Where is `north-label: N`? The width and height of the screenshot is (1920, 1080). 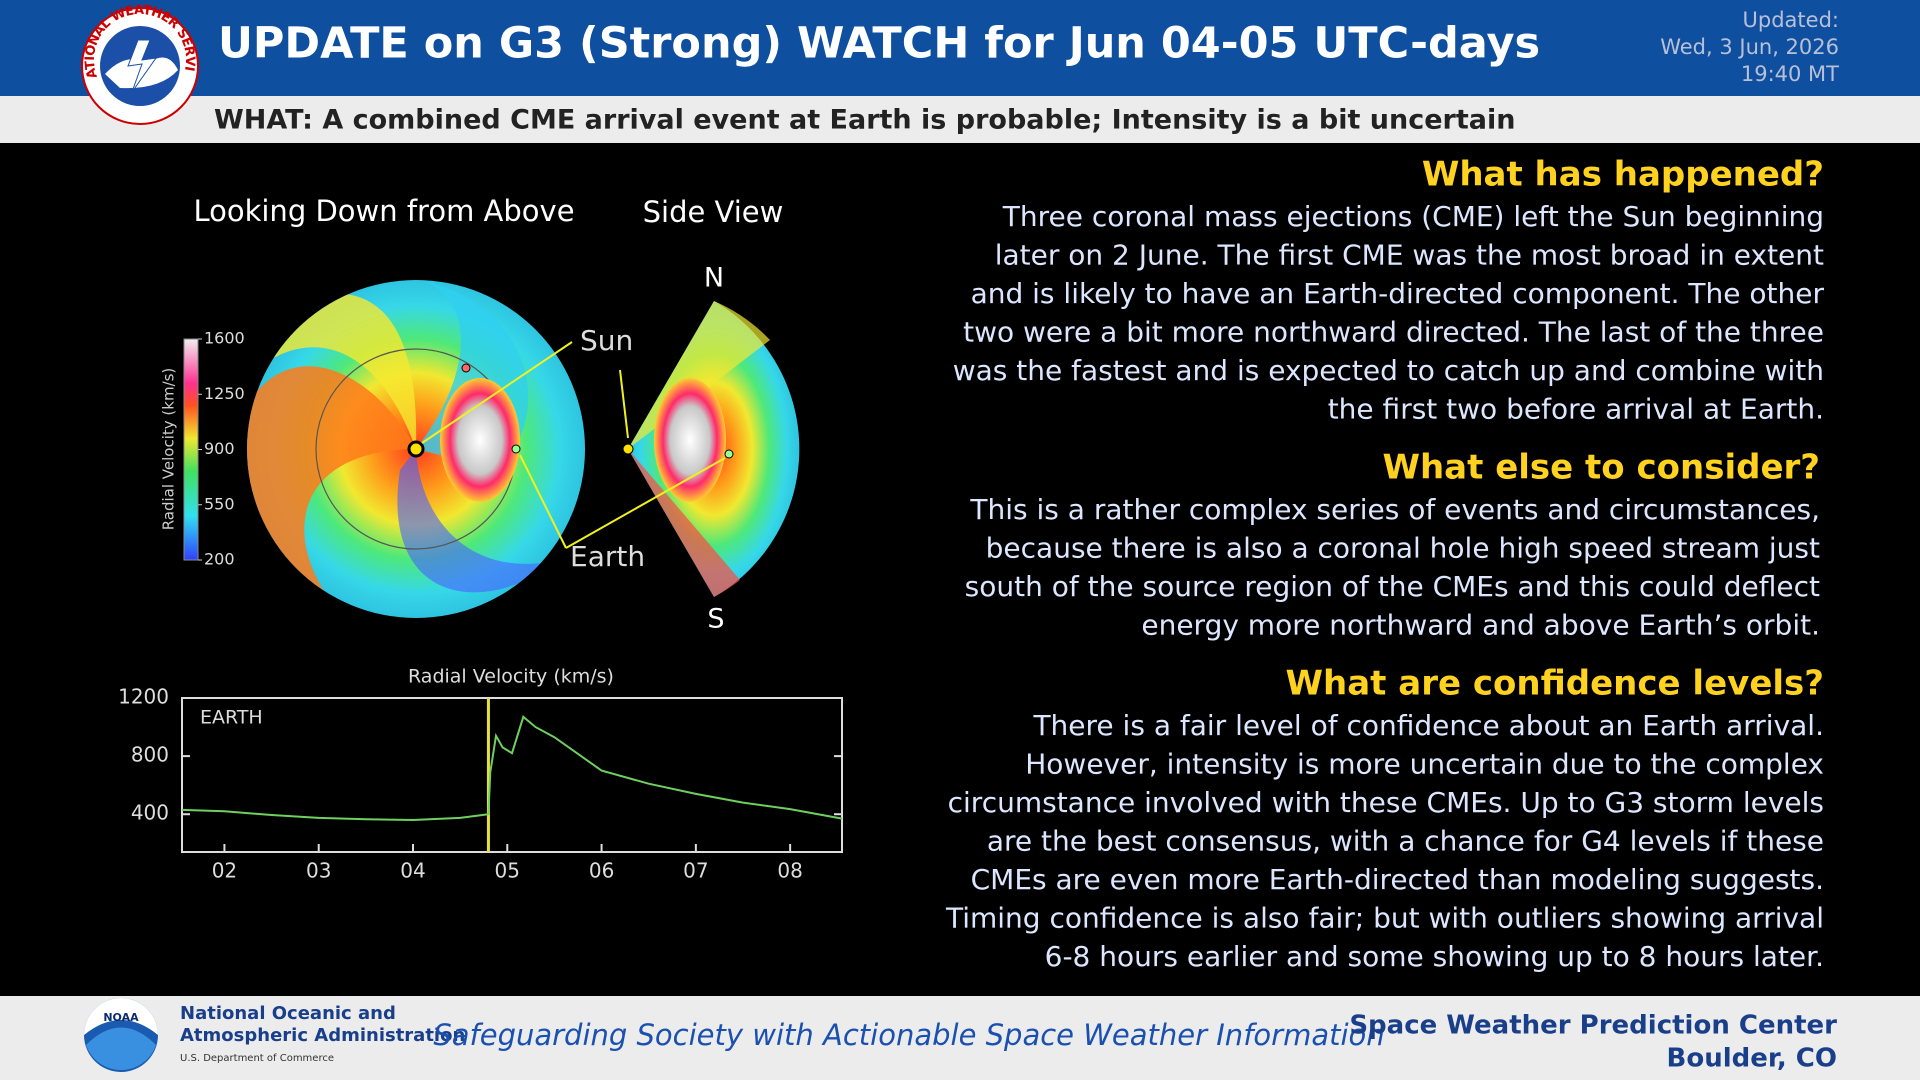 north-label: N is located at coordinates (714, 278).